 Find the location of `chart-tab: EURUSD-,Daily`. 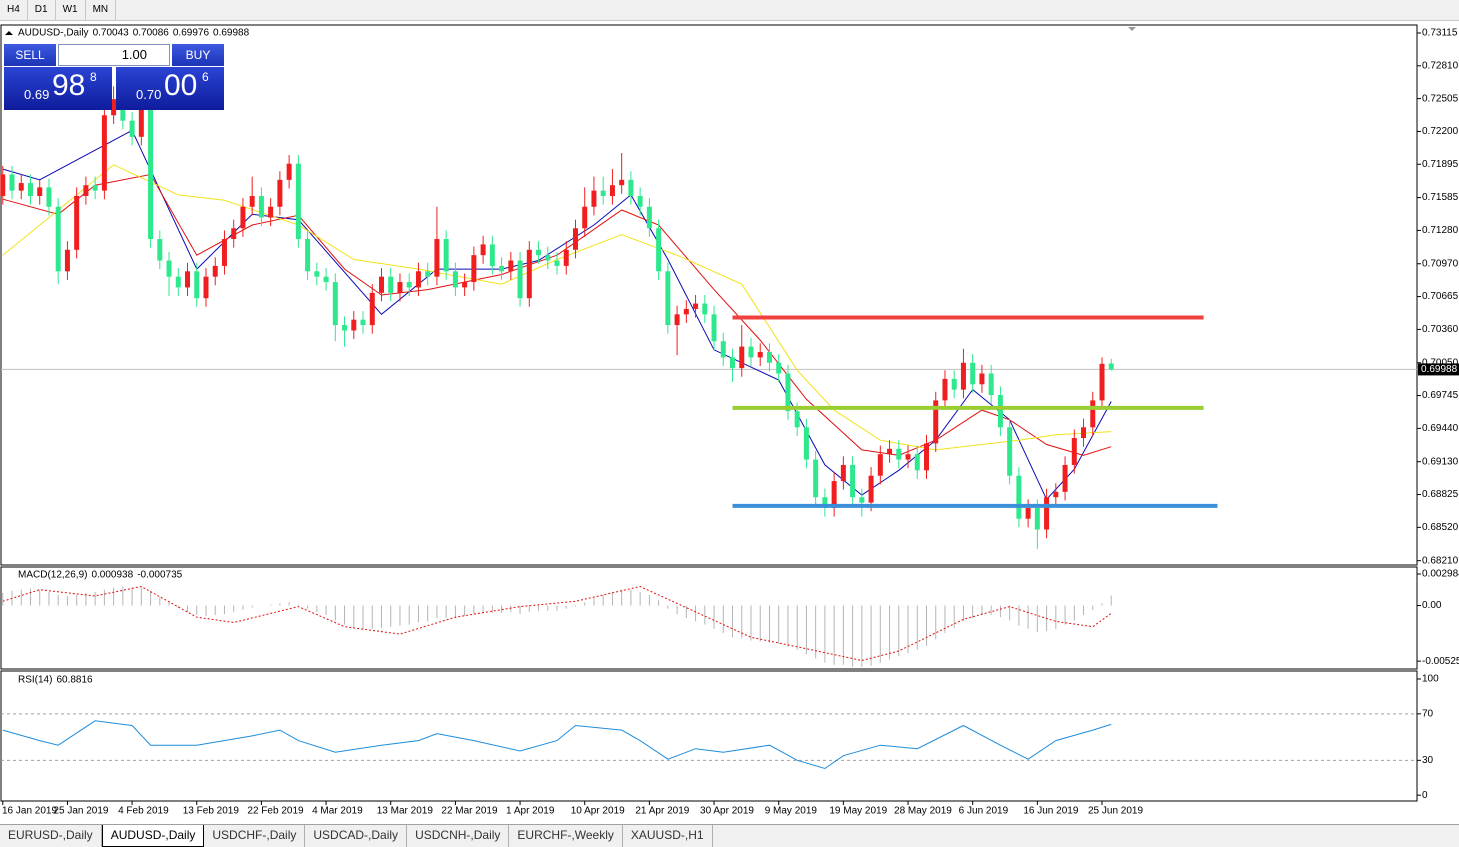

chart-tab: EURUSD-,Daily is located at coordinates (51, 836).